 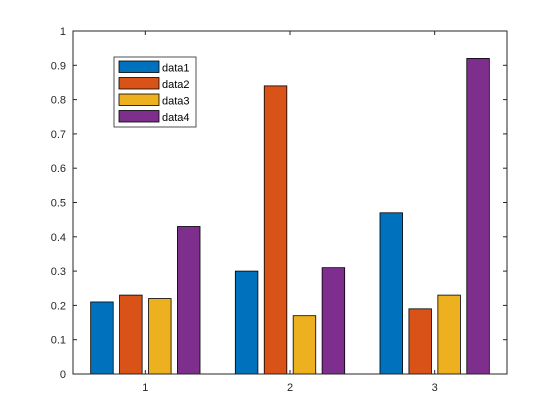 What do you see at coordinates (63, 32) in the screenshot?
I see `y-tick-label: 1` at bounding box center [63, 32].